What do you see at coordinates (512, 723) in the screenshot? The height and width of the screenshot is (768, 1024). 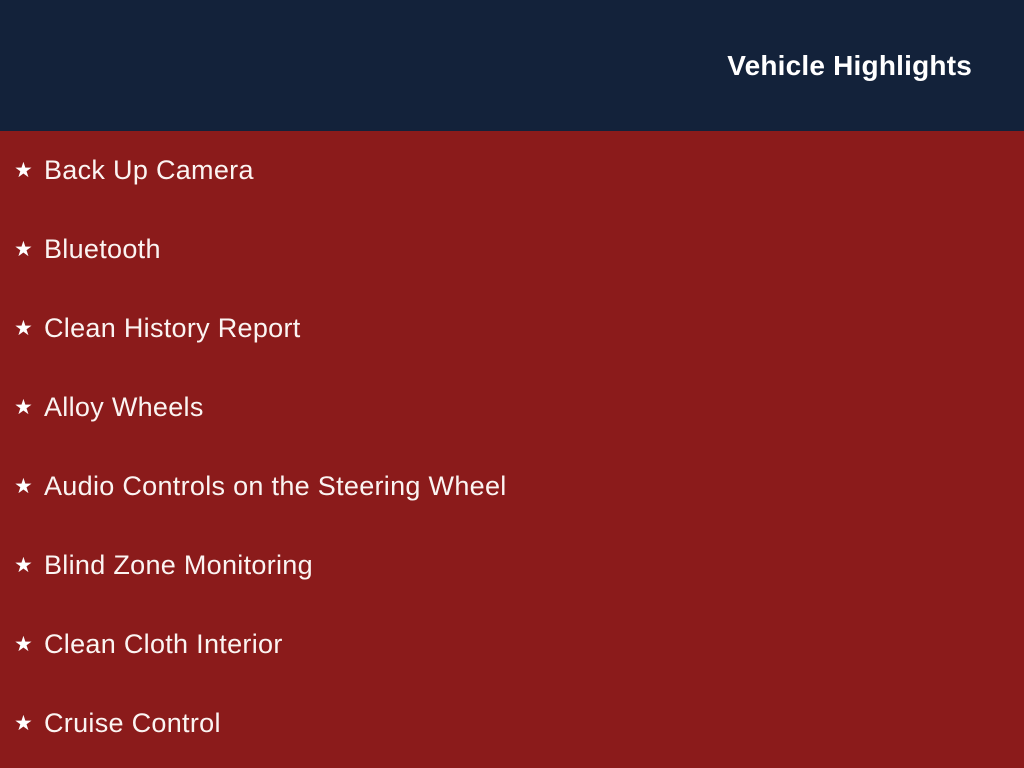 I see `list-item: ★ Cruise Control` at bounding box center [512, 723].